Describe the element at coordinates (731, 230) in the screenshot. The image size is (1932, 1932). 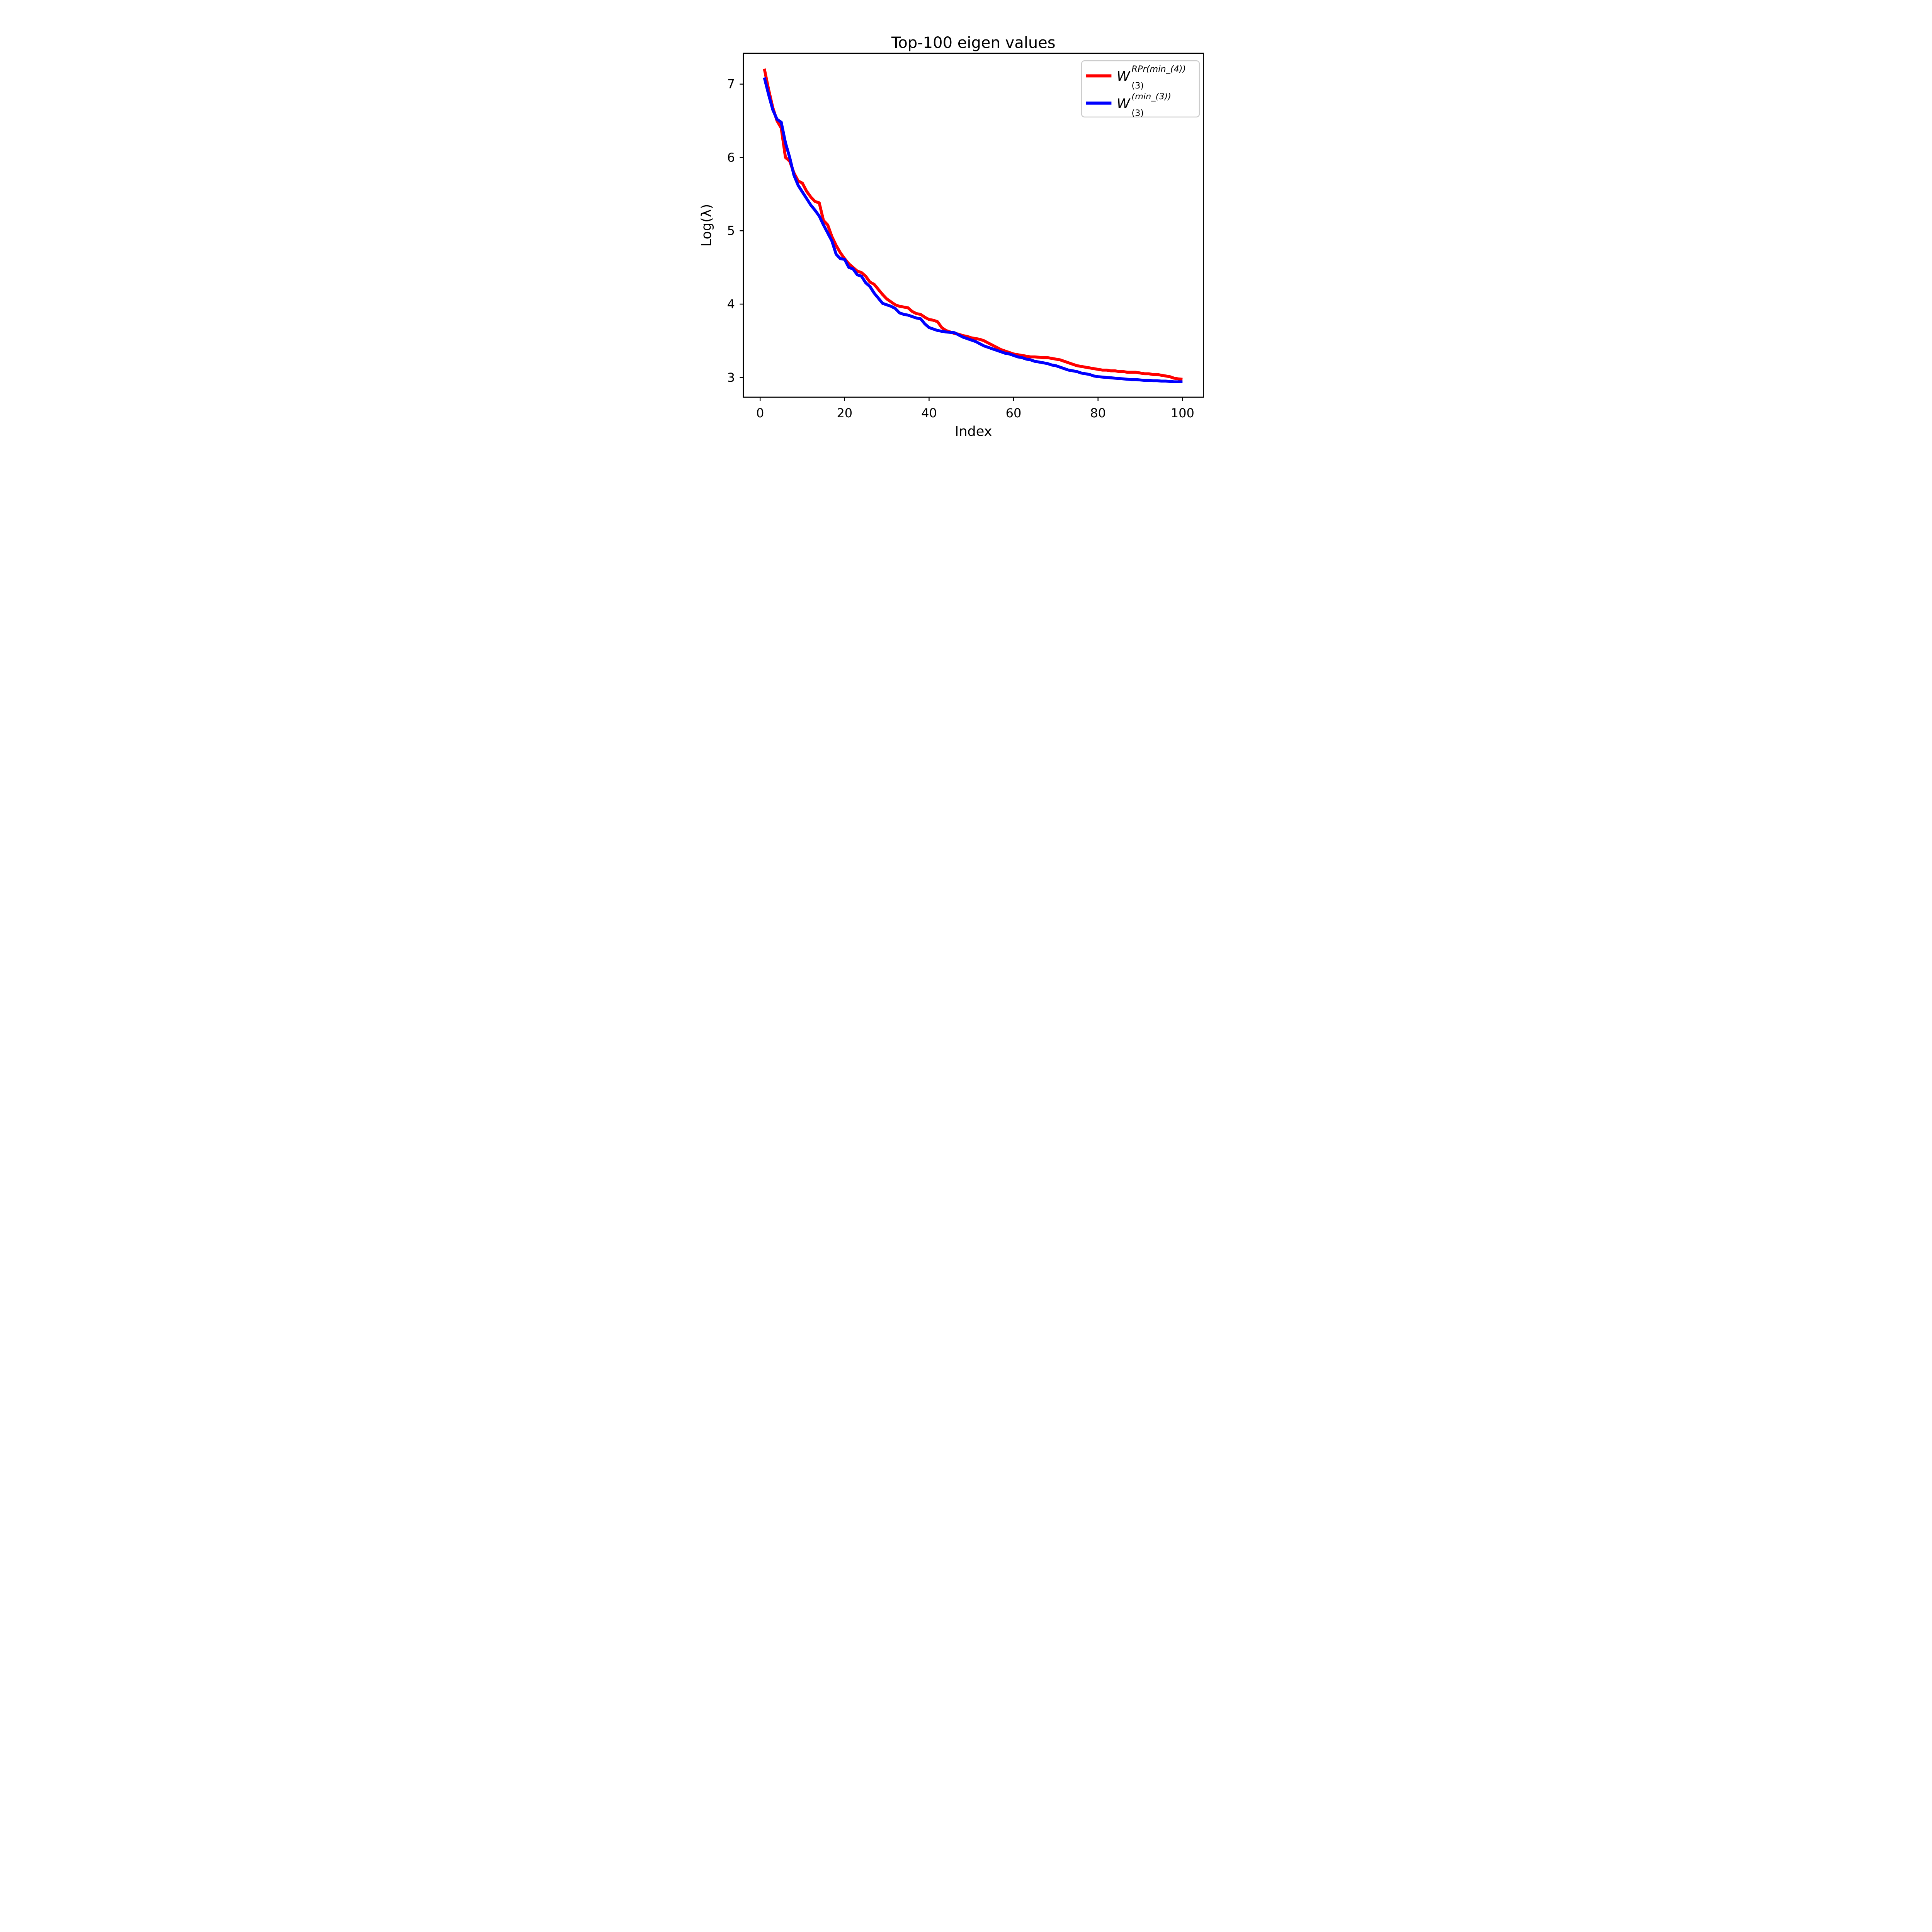
I see `y-tick-label: 5` at that location.